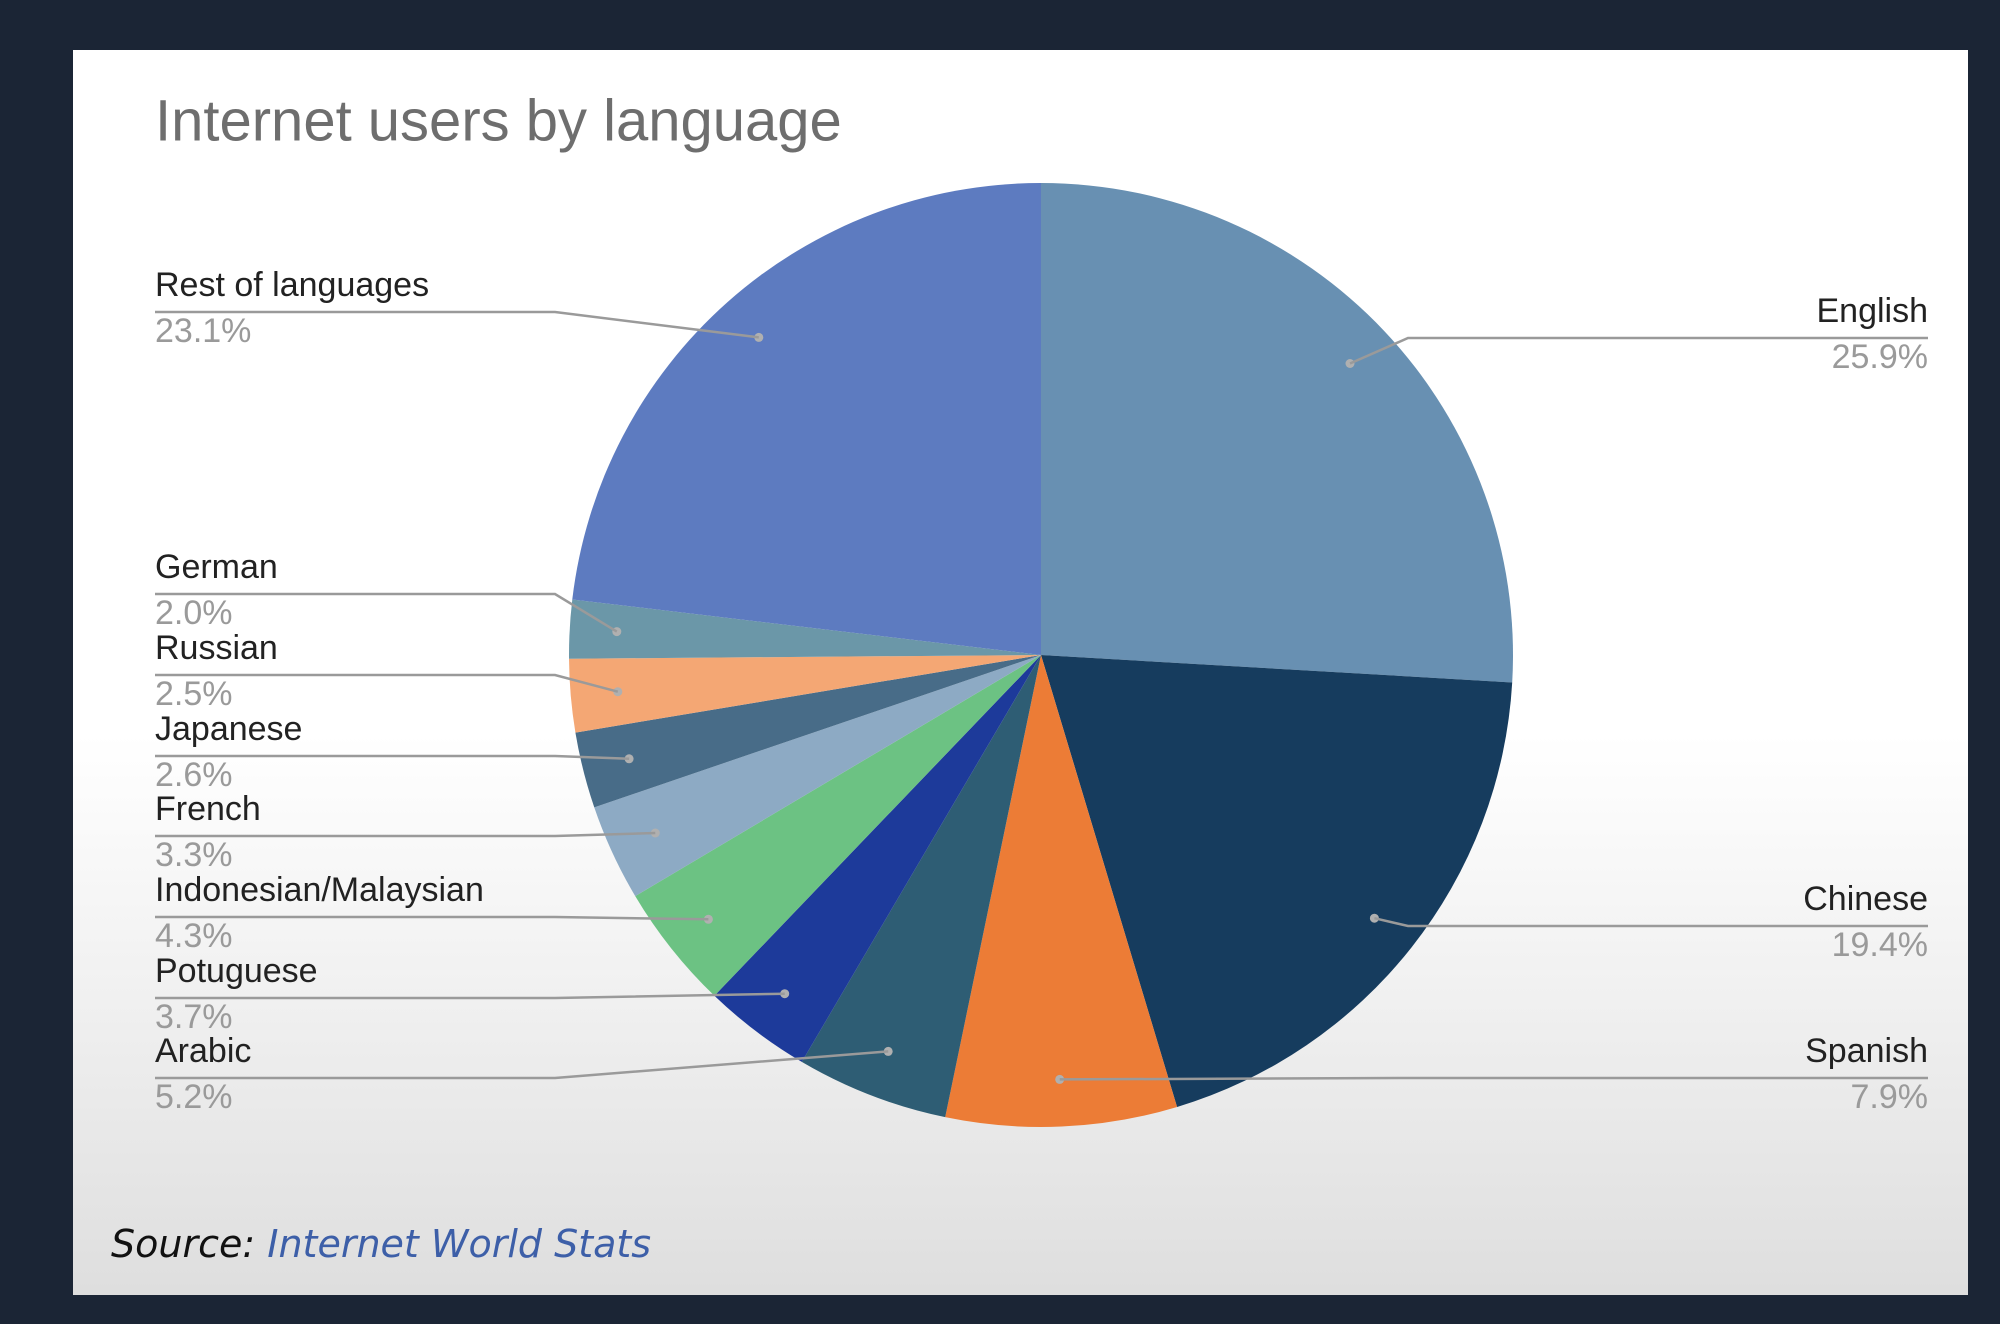 The width and height of the screenshot is (2000, 1324). What do you see at coordinates (1651, 922) in the screenshot?
I see `leader-line-chinese` at bounding box center [1651, 922].